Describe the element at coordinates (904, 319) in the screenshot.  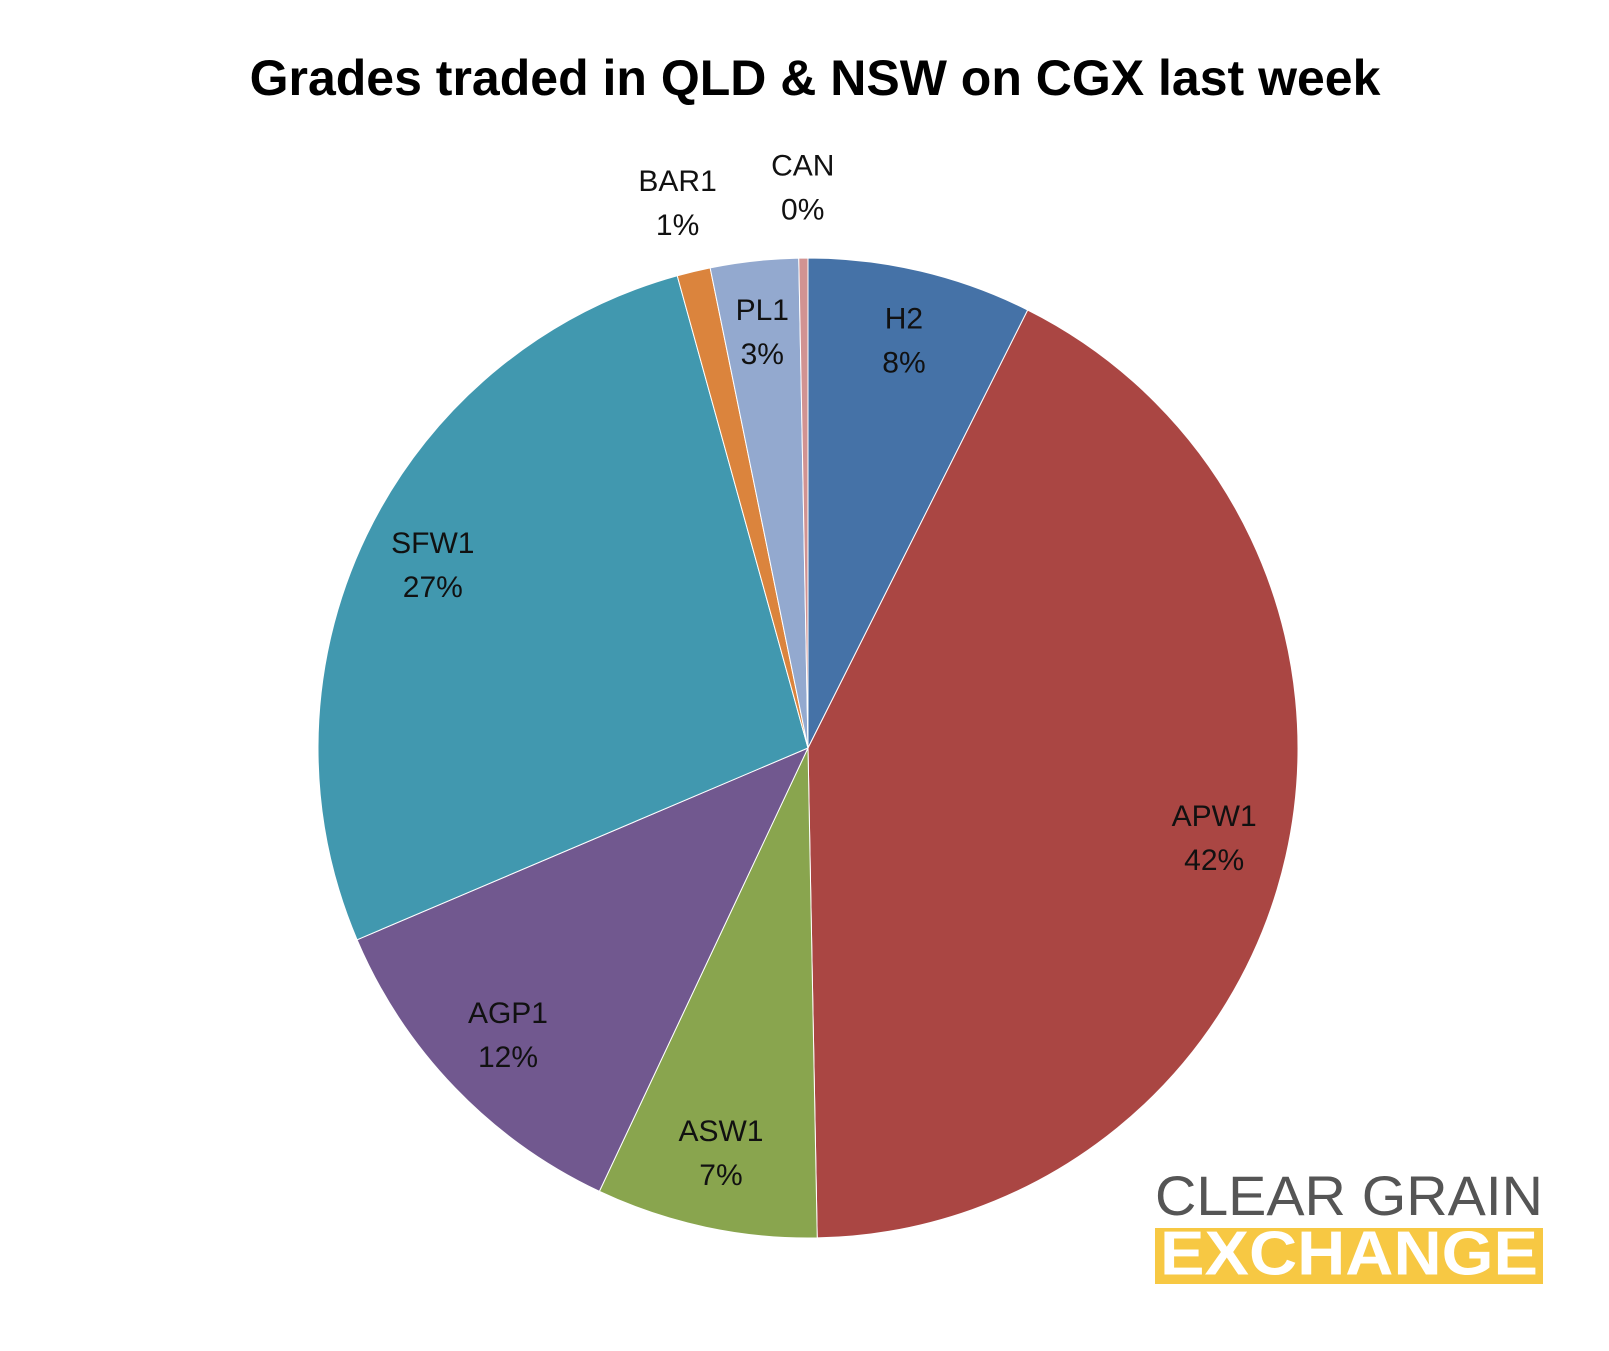
I see `slice-label: H2` at that location.